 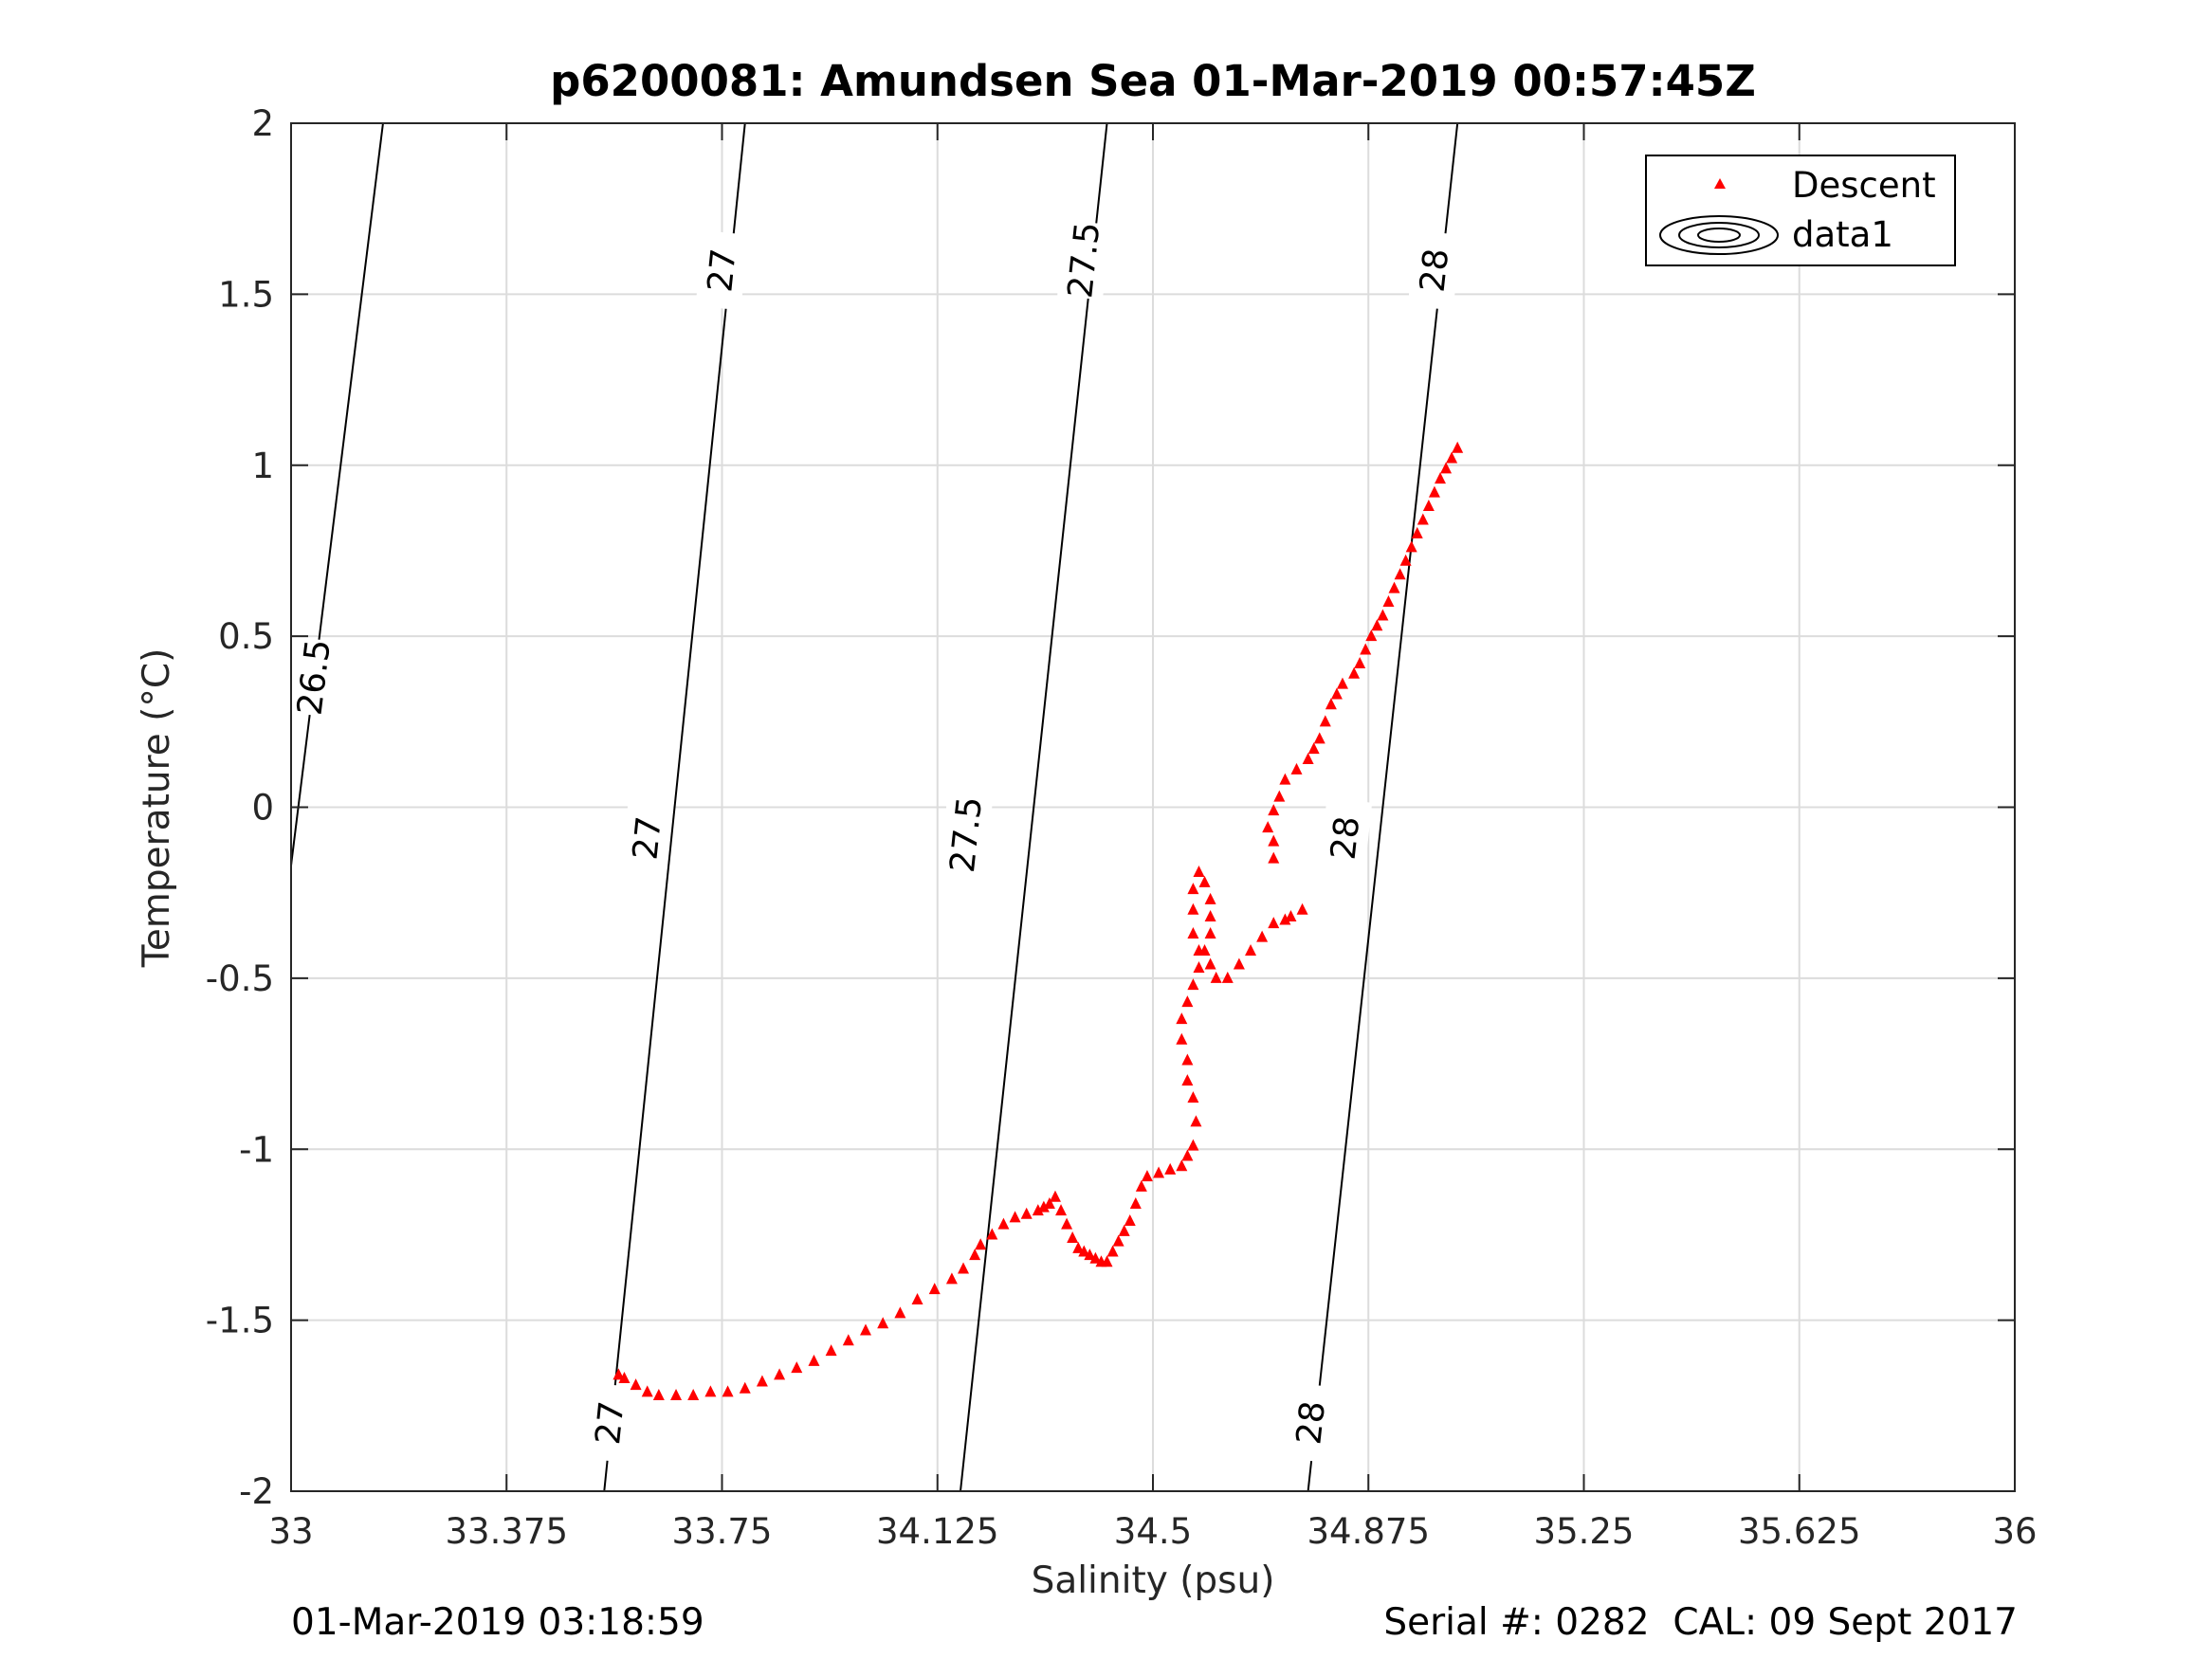 What do you see at coordinates (262, 123) in the screenshot?
I see `y-tick-label: 2` at bounding box center [262, 123].